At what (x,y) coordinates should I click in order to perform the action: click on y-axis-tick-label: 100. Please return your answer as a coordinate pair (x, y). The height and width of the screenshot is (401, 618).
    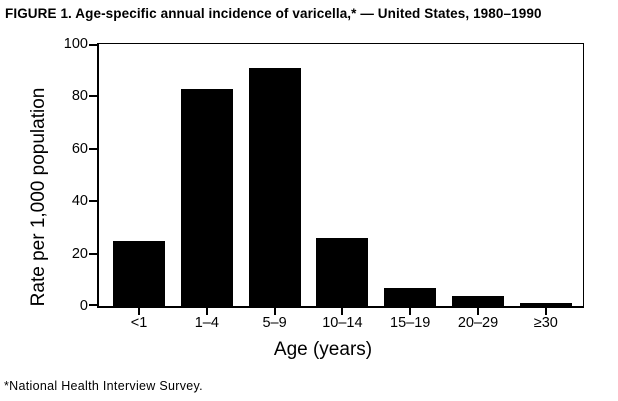
    Looking at the image, I should click on (75, 44).